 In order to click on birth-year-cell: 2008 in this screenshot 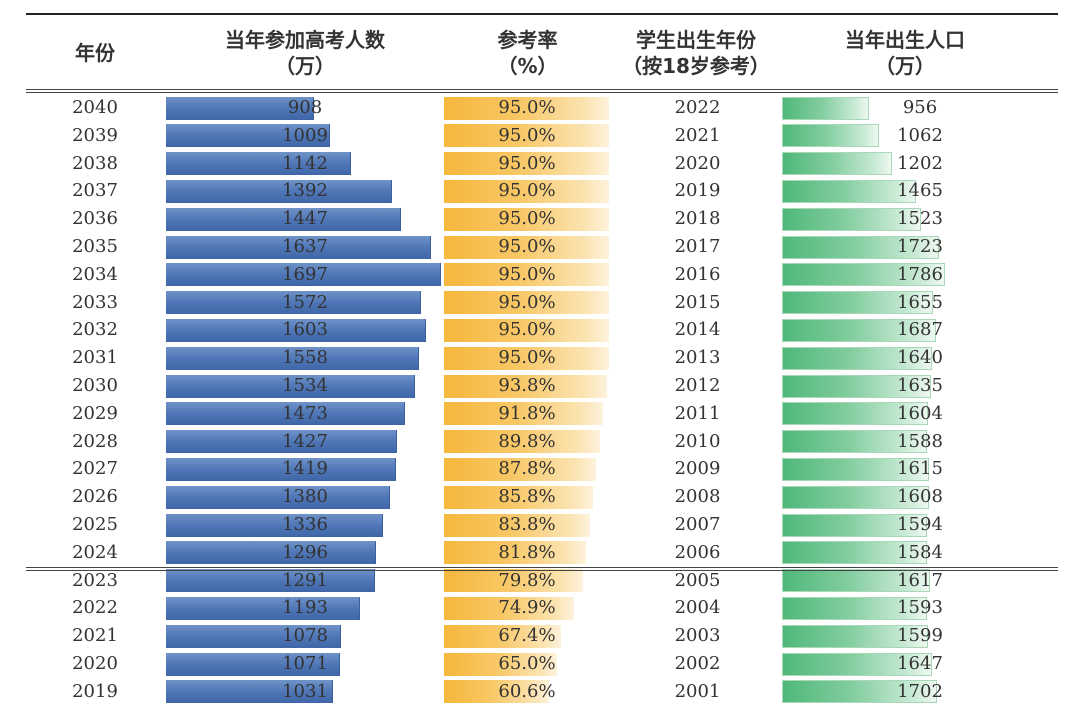, I will do `click(697, 497)`.